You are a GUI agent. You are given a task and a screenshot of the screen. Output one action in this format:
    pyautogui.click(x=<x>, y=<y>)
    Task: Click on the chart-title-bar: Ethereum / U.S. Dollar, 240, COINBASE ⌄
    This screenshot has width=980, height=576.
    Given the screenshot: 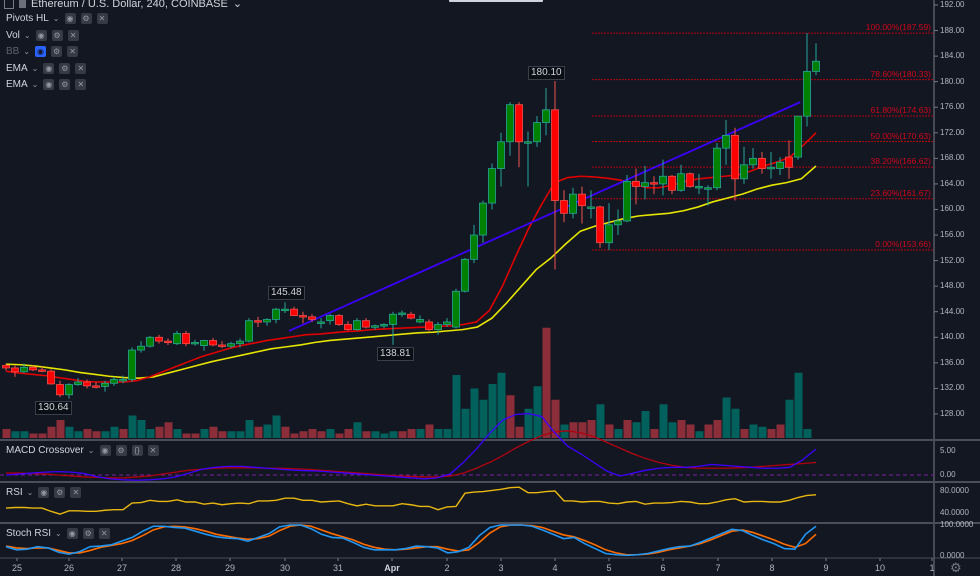 What is the action you would take?
    pyautogui.click(x=123, y=5)
    